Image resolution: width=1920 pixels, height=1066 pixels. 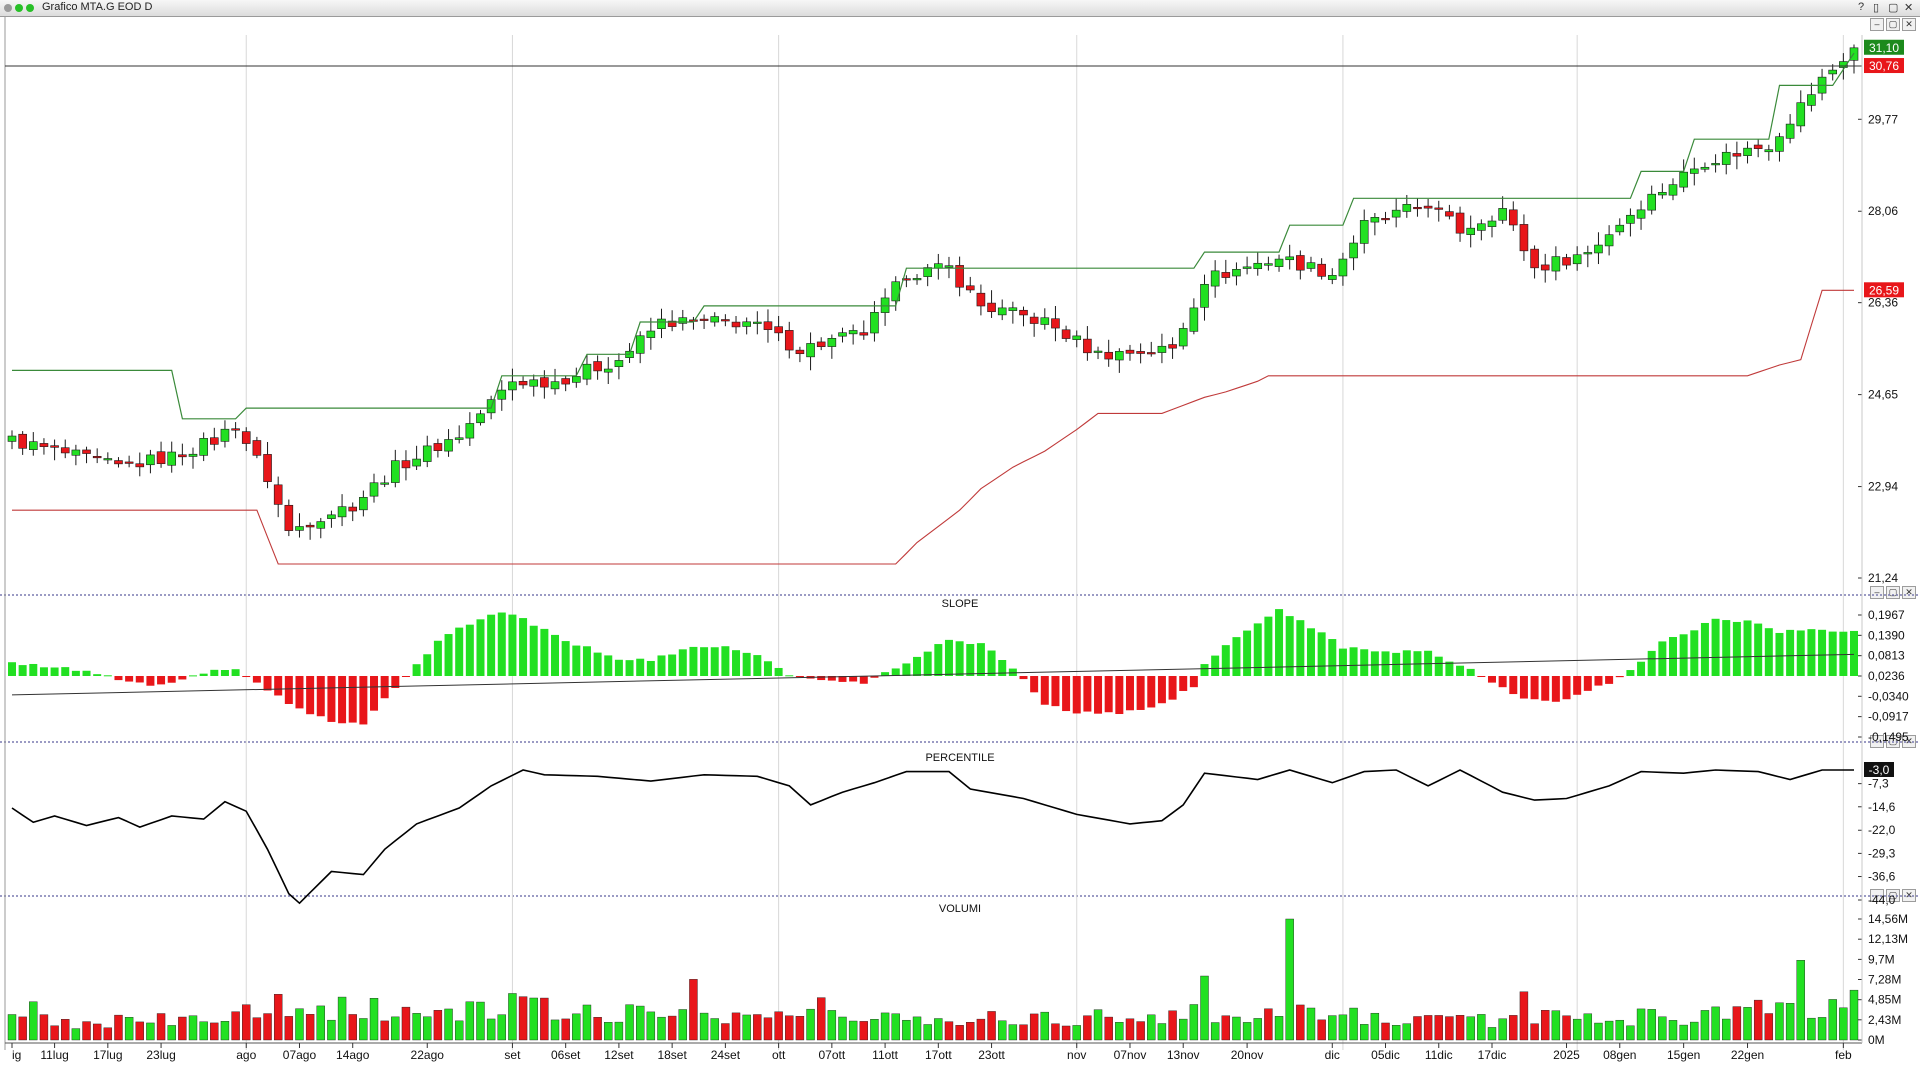 What do you see at coordinates (1909, 8) in the screenshot?
I see `close-window-icon: ✕` at bounding box center [1909, 8].